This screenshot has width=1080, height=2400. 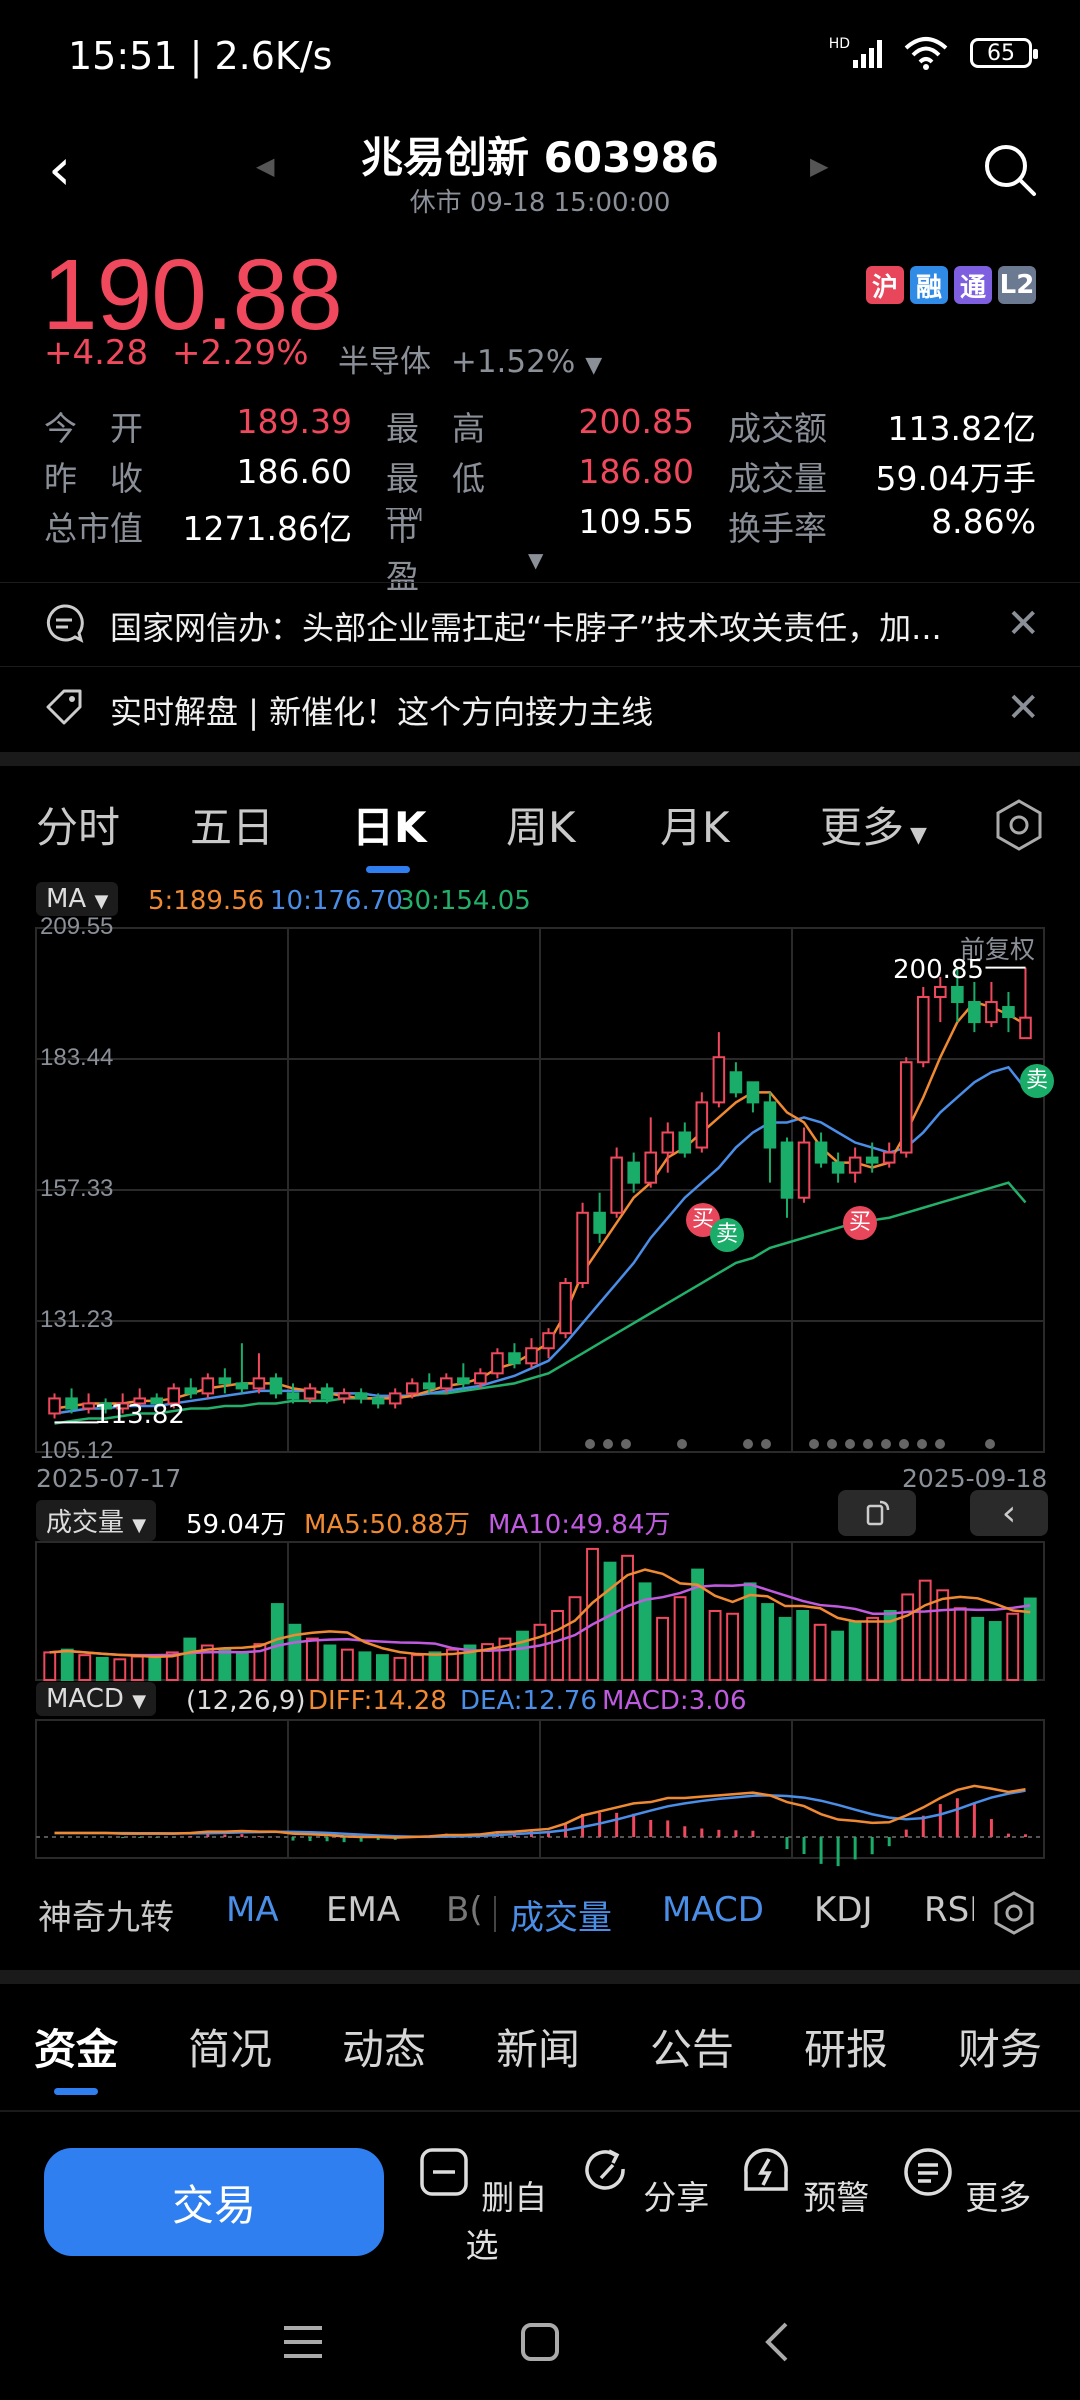 What do you see at coordinates (843, 1910) in the screenshot?
I see `indicator-kdj: KDJ` at bounding box center [843, 1910].